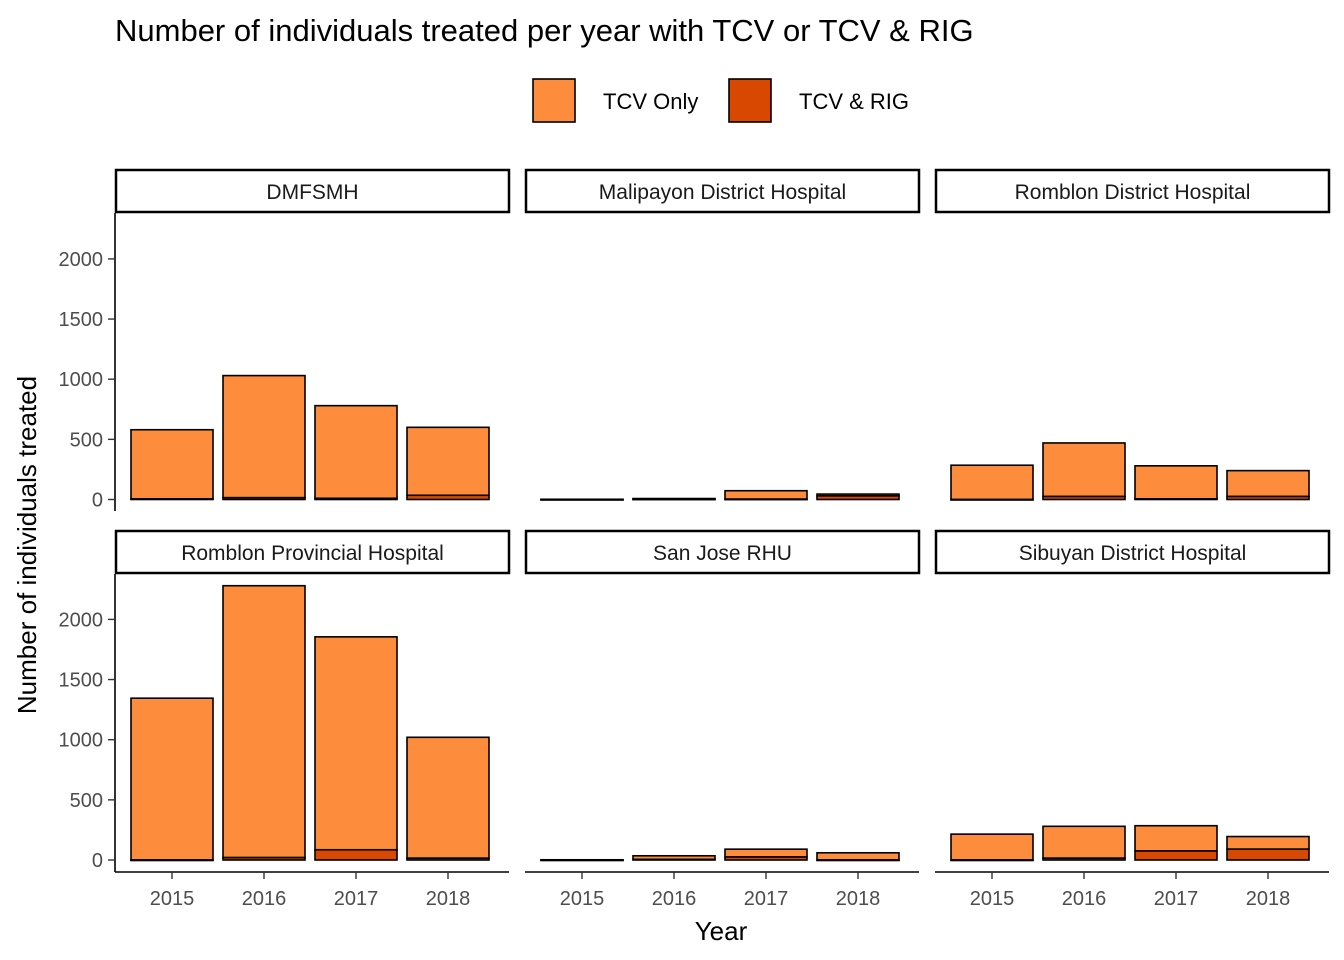 This screenshot has height=960, width=1344. Describe the element at coordinates (722, 719) in the screenshot. I see `panel-san-jose-rhu: San Jose RHU 2015 2016 2017 2018` at that location.